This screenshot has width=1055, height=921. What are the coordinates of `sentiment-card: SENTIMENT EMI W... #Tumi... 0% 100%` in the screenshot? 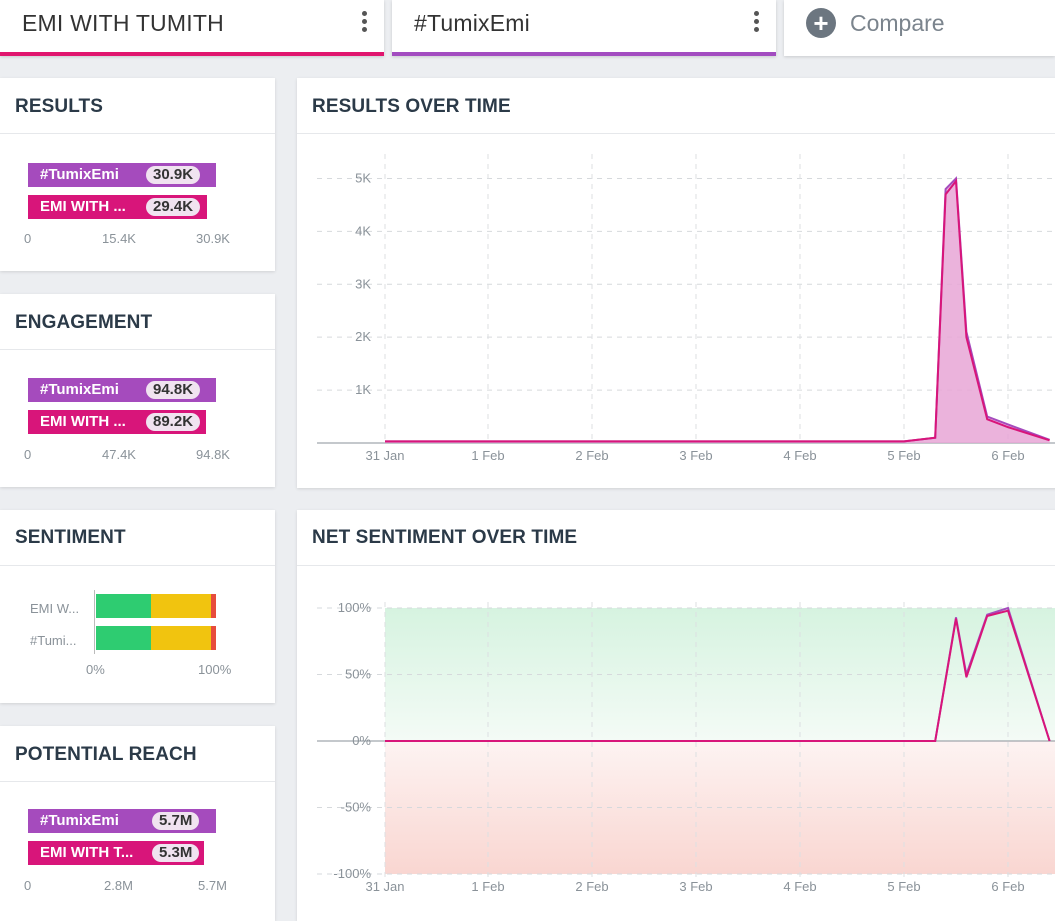 It's located at (137, 606).